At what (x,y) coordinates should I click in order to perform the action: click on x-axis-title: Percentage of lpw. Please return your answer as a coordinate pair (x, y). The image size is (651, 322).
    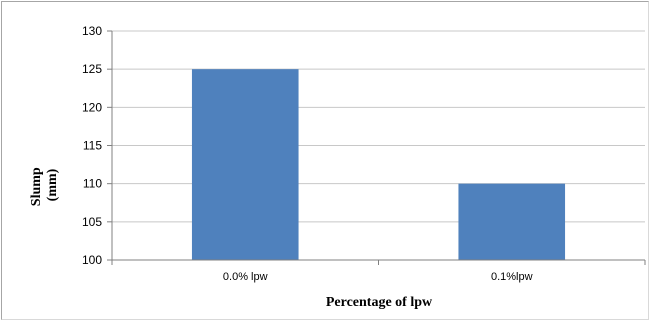
    Looking at the image, I should click on (379, 302).